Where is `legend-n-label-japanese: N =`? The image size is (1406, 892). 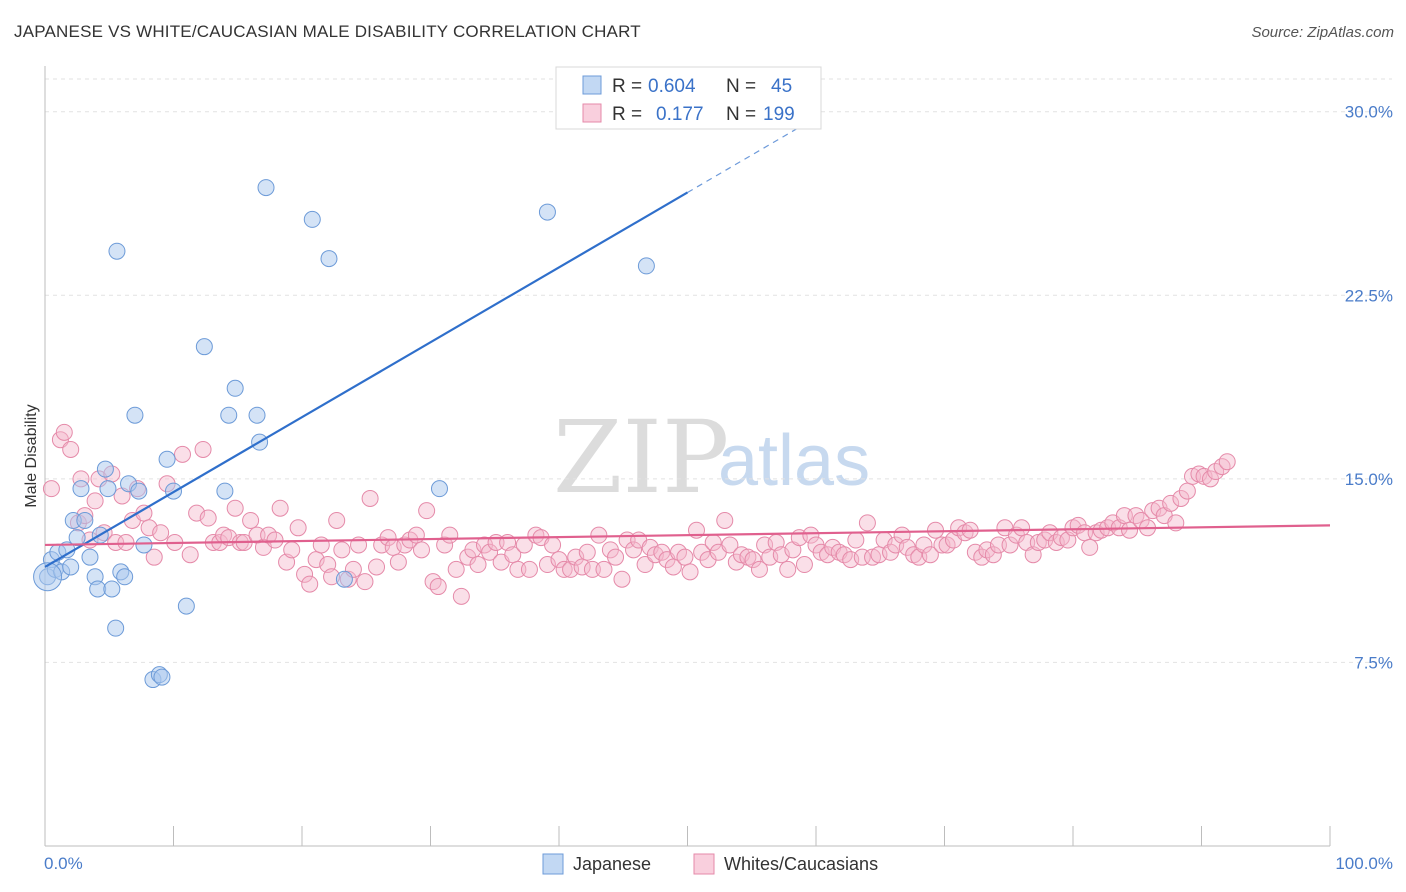 legend-n-label-japanese: N = is located at coordinates (741, 86).